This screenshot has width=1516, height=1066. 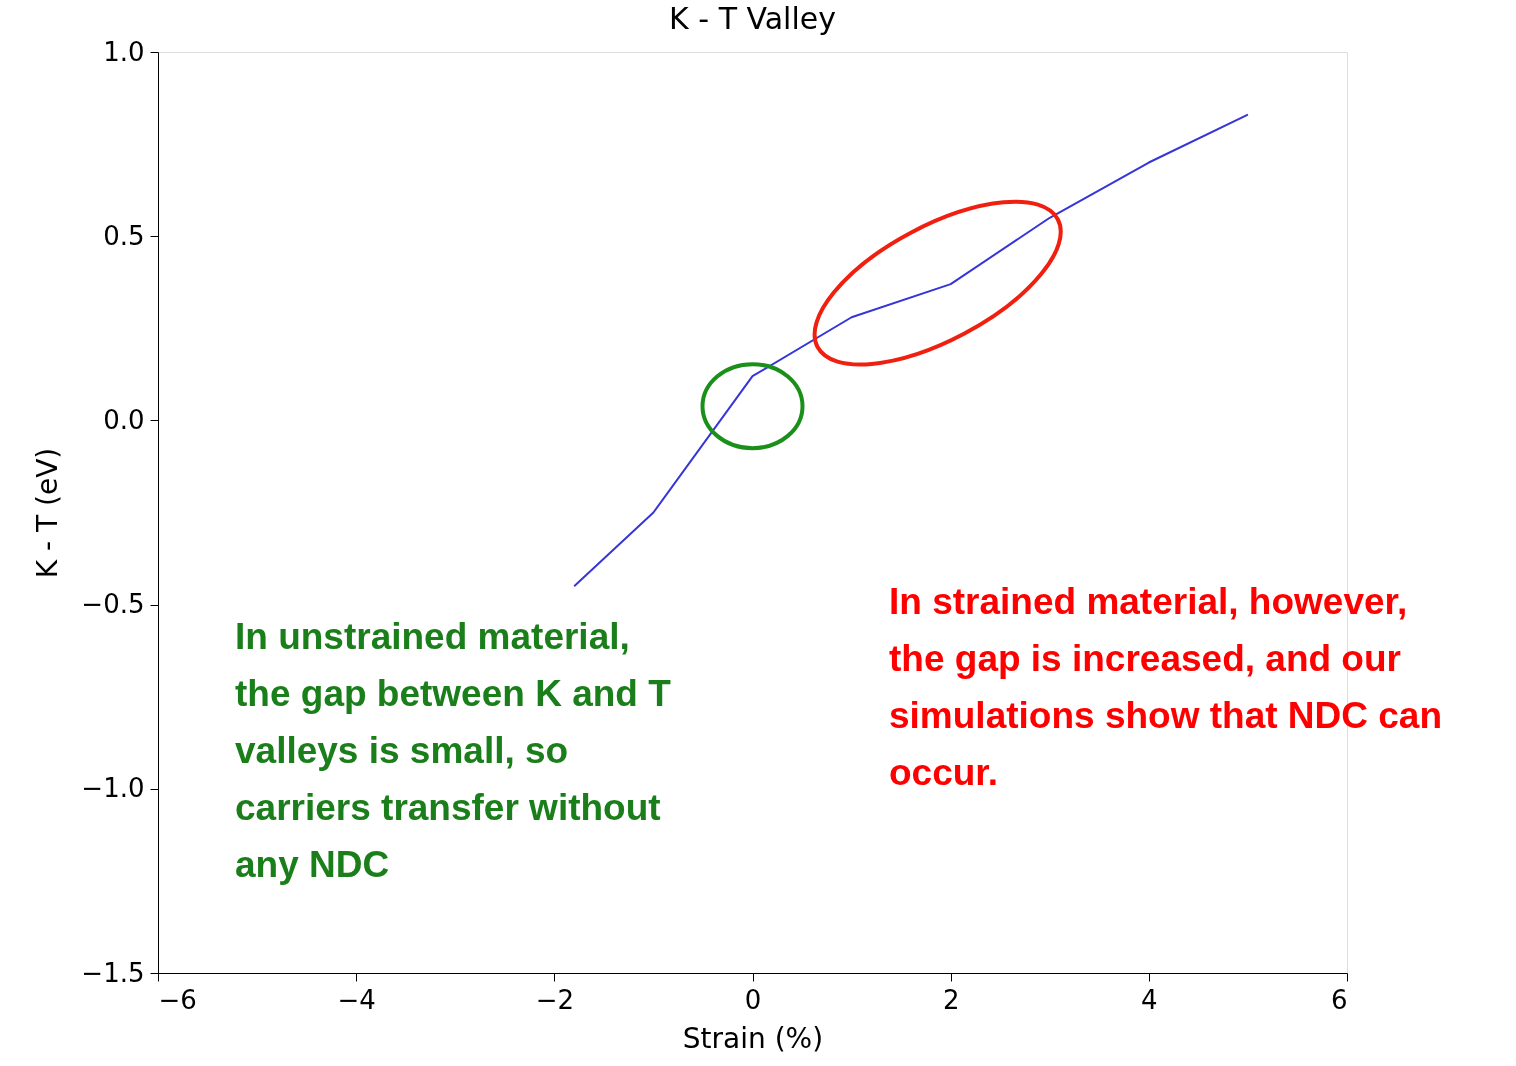 What do you see at coordinates (48, 513) in the screenshot?
I see `y-axis-title: K - T (eV)` at bounding box center [48, 513].